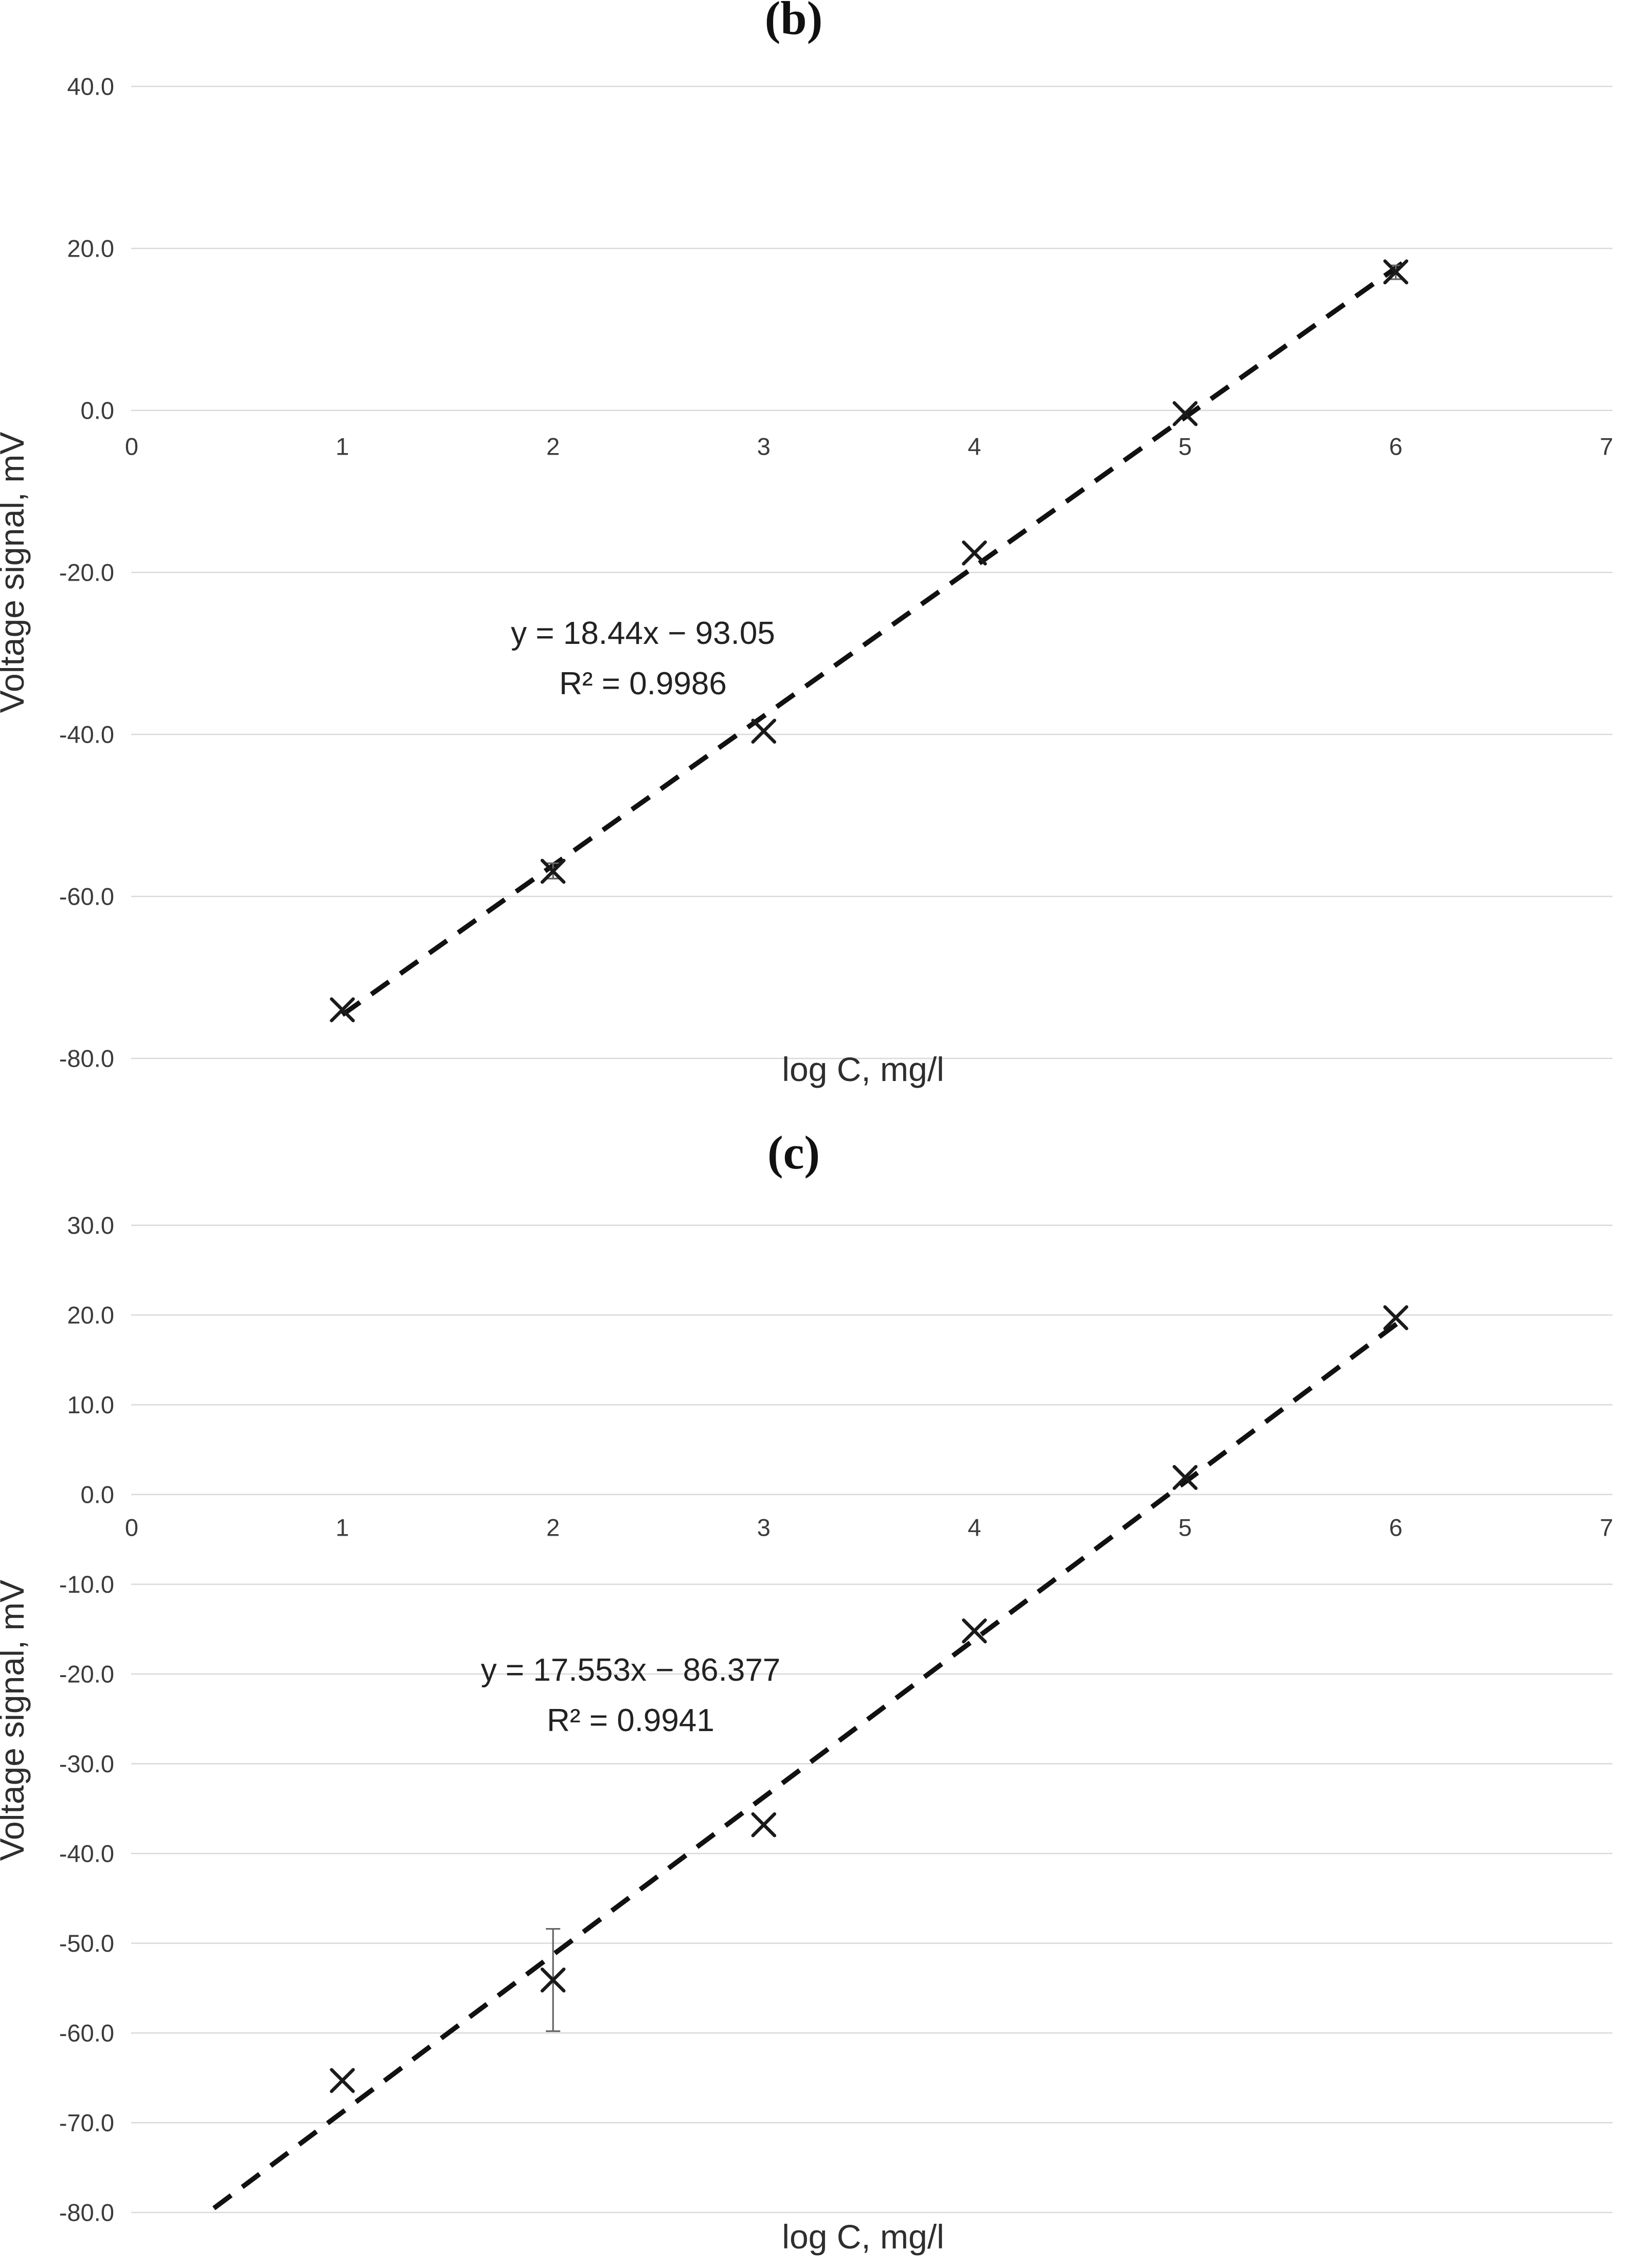 Image resolution: width=1629 pixels, height=2268 pixels. What do you see at coordinates (869, 1527) in the screenshot?
I see `x-tick-labels-c: 0 1 2 3 4 5 6 7` at bounding box center [869, 1527].